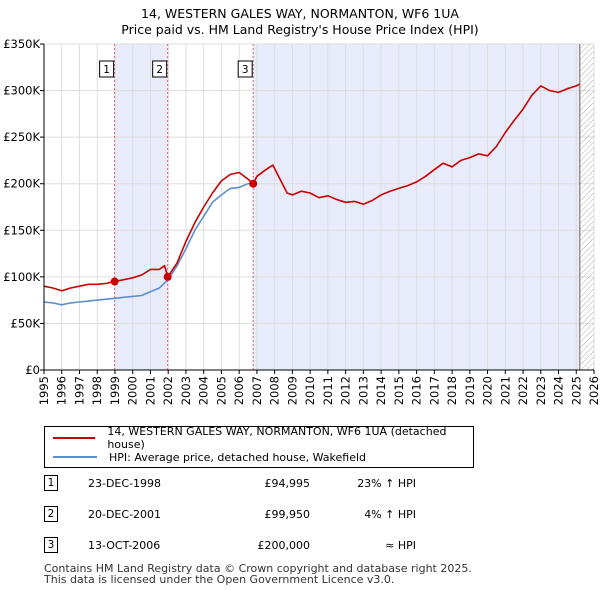 The height and width of the screenshot is (590, 600). Describe the element at coordinates (254, 545) in the screenshot. I see `sale-row: 3 13-OCT-2006 £200,000 ≈ HPI` at that location.